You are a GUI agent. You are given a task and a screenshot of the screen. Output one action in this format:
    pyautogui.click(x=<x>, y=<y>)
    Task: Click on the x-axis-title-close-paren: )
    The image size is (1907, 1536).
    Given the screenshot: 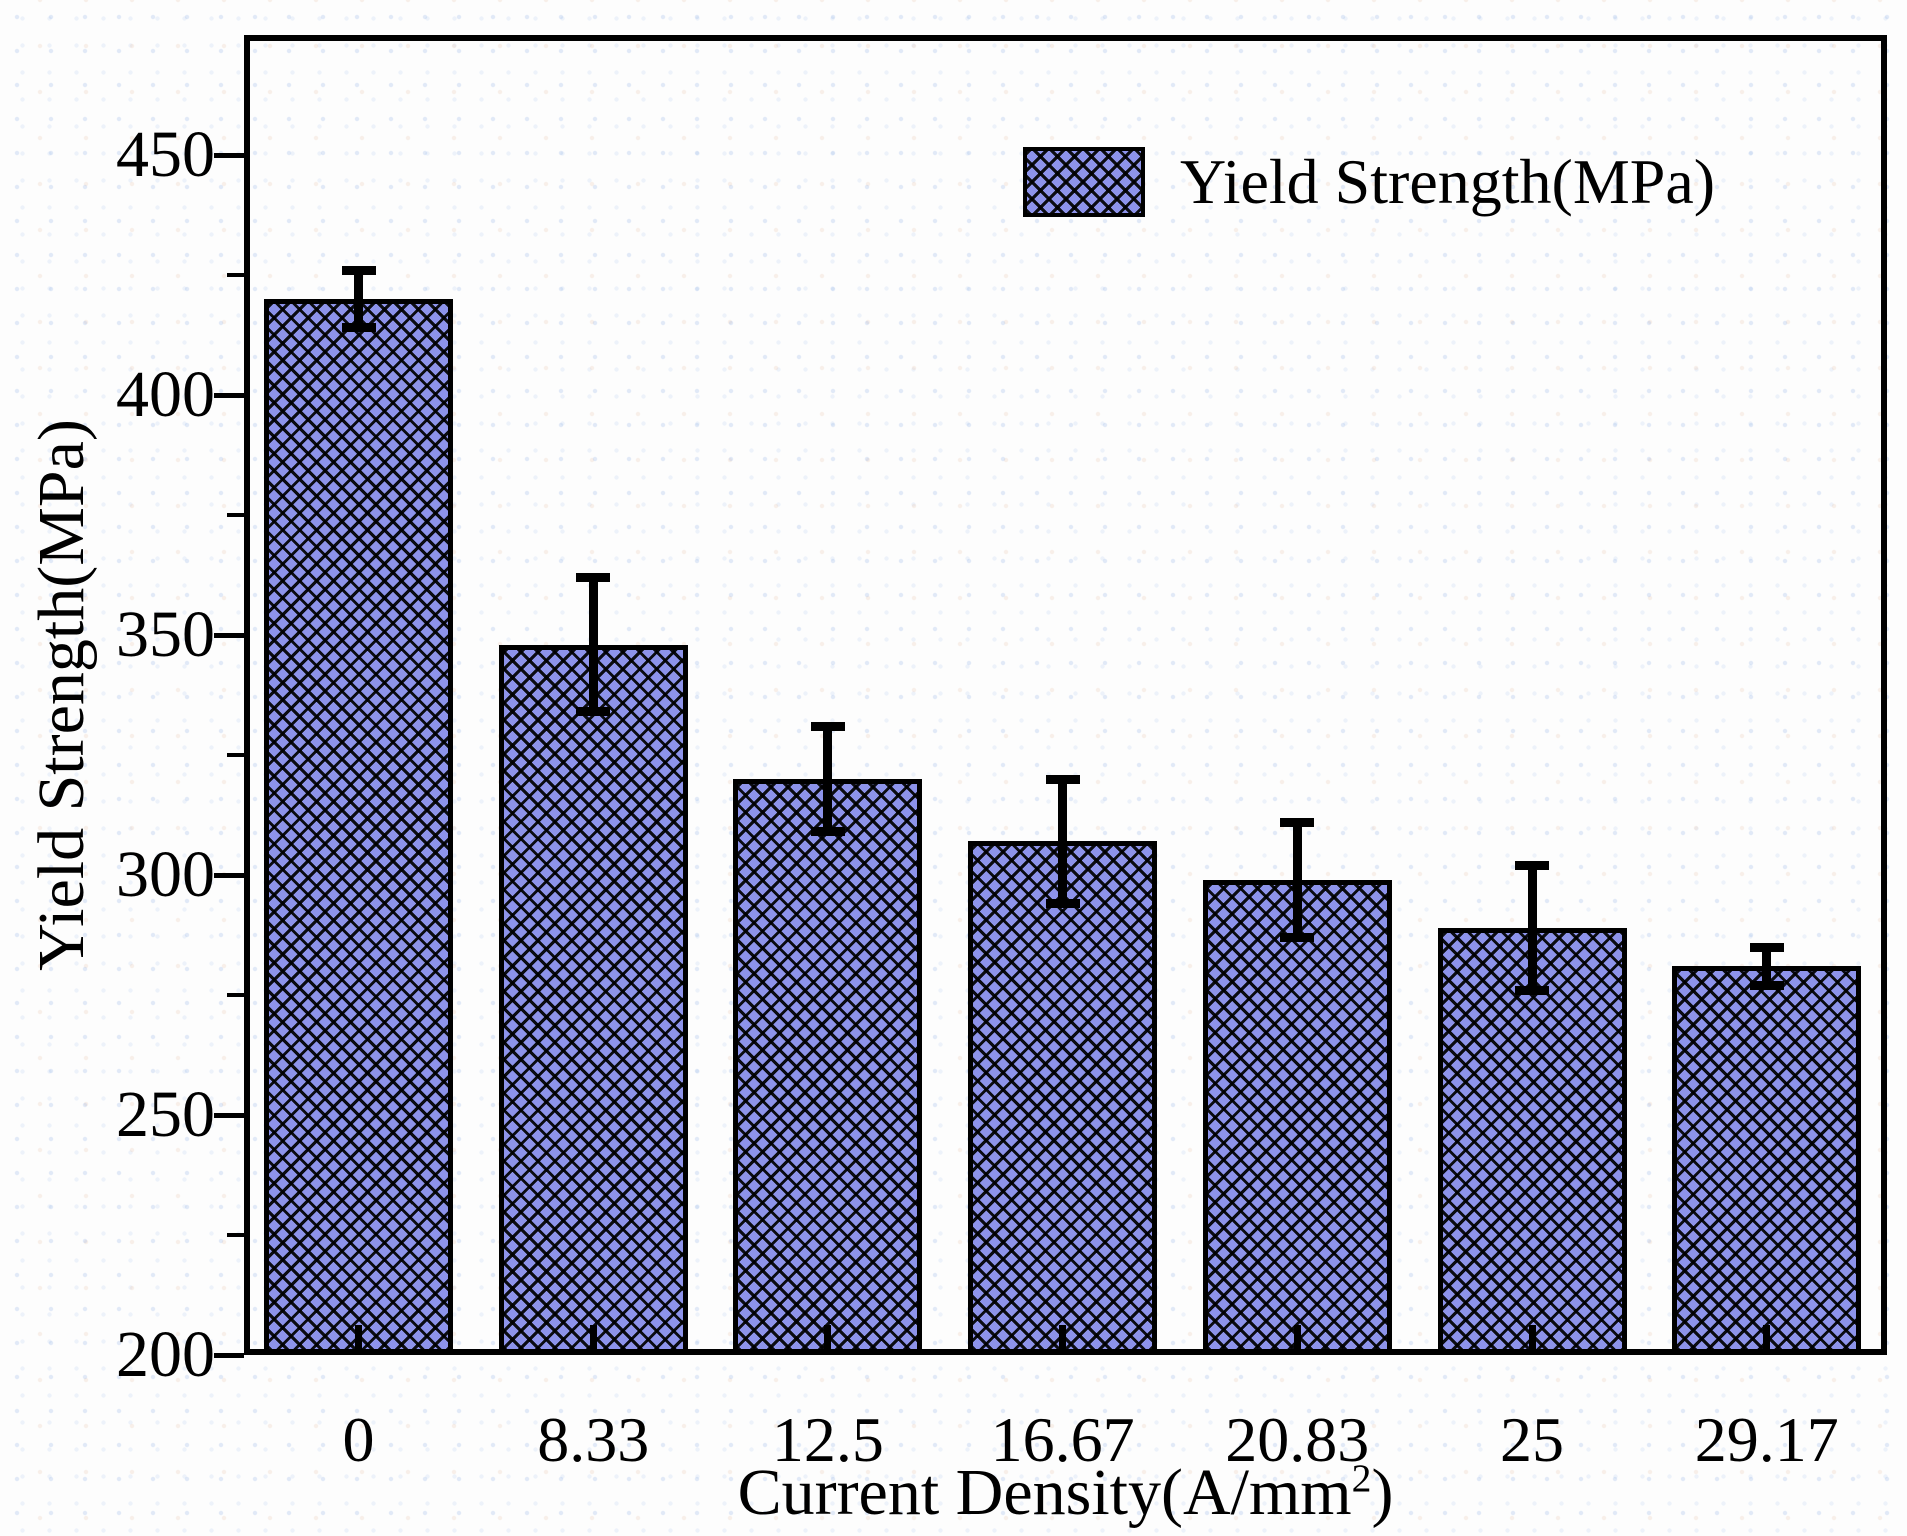 What is the action you would take?
    pyautogui.click(x=1382, y=1492)
    